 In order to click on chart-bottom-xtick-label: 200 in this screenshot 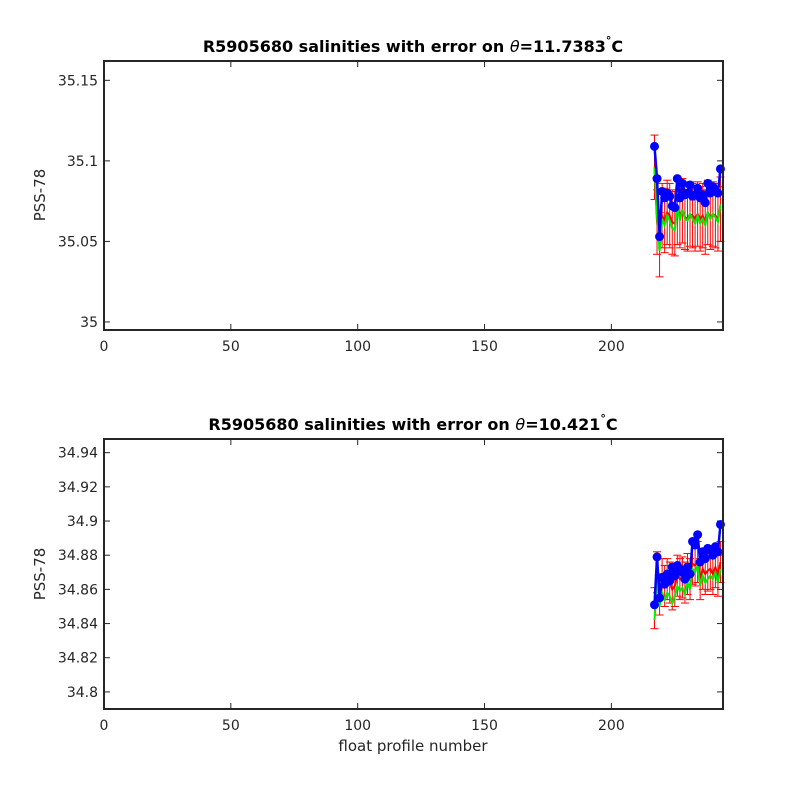, I will do `click(611, 726)`.